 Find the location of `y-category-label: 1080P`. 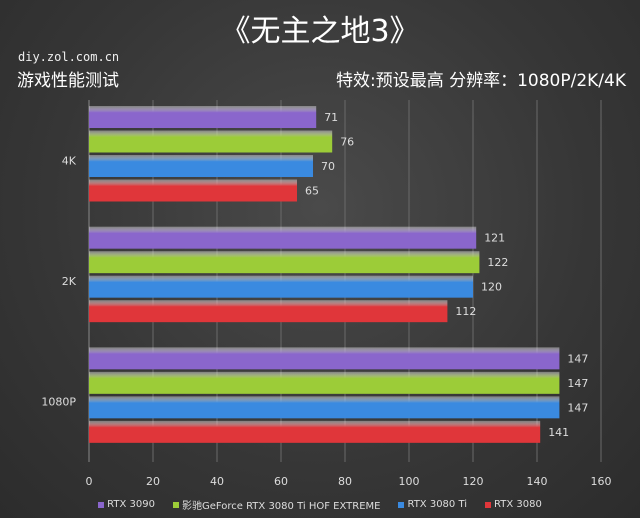

y-category-label: 1080P is located at coordinates (58, 402).